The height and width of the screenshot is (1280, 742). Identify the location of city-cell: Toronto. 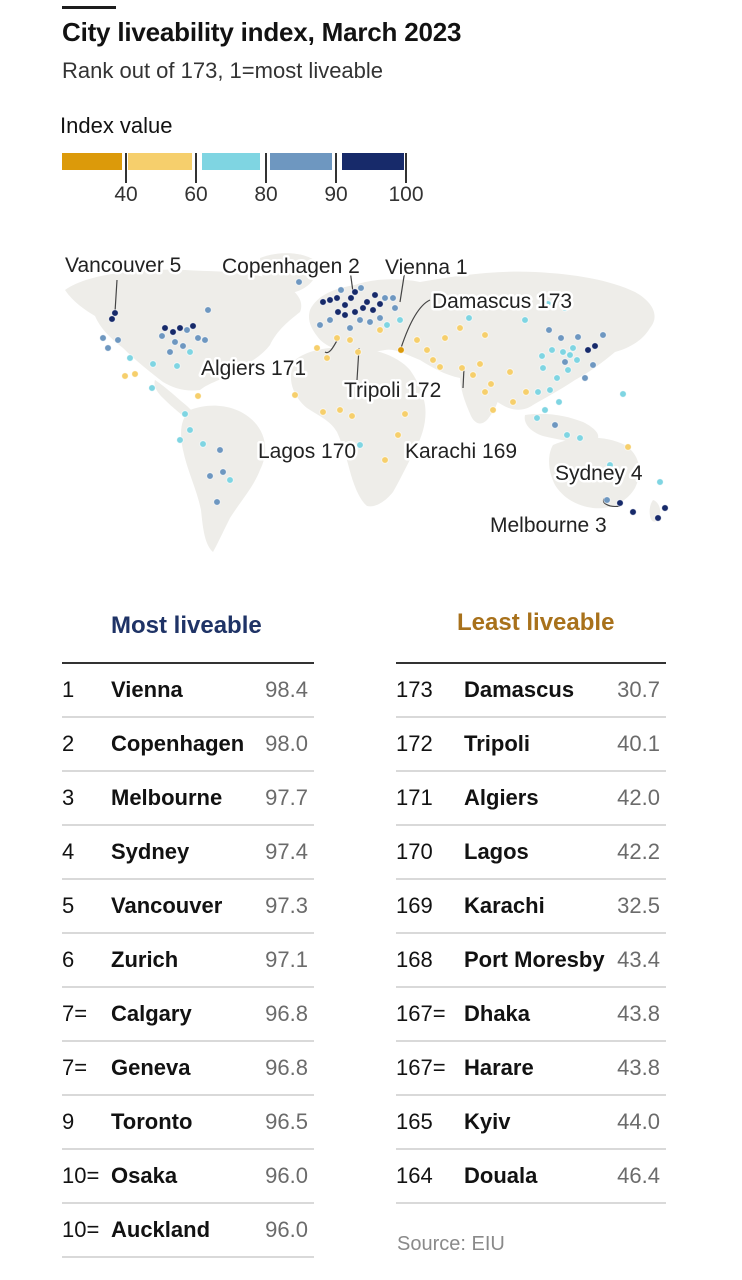
(152, 1121).